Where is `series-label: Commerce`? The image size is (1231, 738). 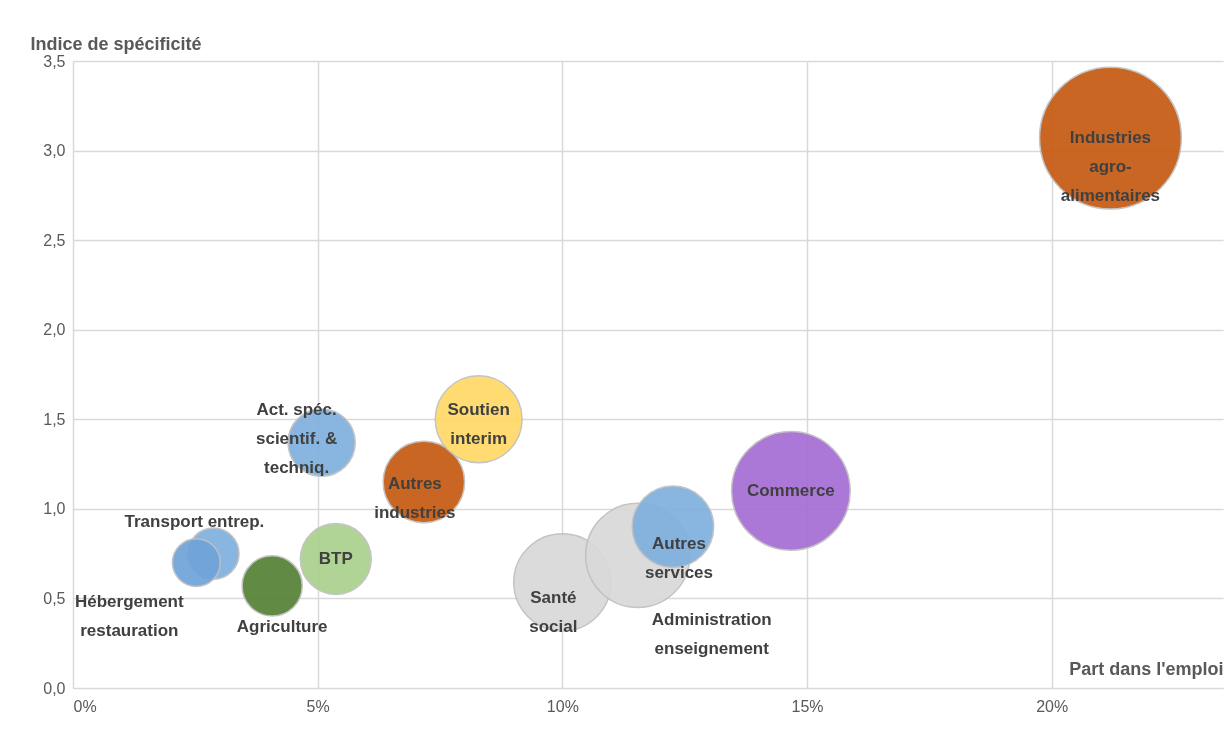
series-label: Commerce is located at coordinates (790, 490).